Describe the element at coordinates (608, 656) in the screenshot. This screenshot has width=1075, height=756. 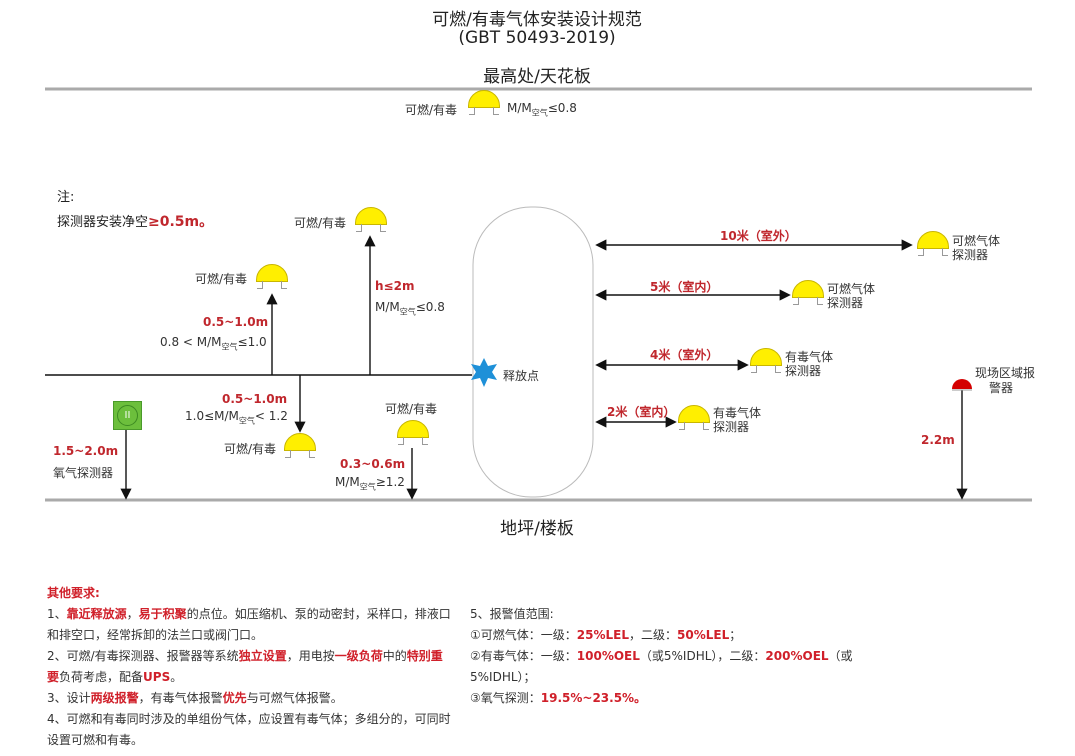
I see `highlight-text: 100%OEL` at that location.